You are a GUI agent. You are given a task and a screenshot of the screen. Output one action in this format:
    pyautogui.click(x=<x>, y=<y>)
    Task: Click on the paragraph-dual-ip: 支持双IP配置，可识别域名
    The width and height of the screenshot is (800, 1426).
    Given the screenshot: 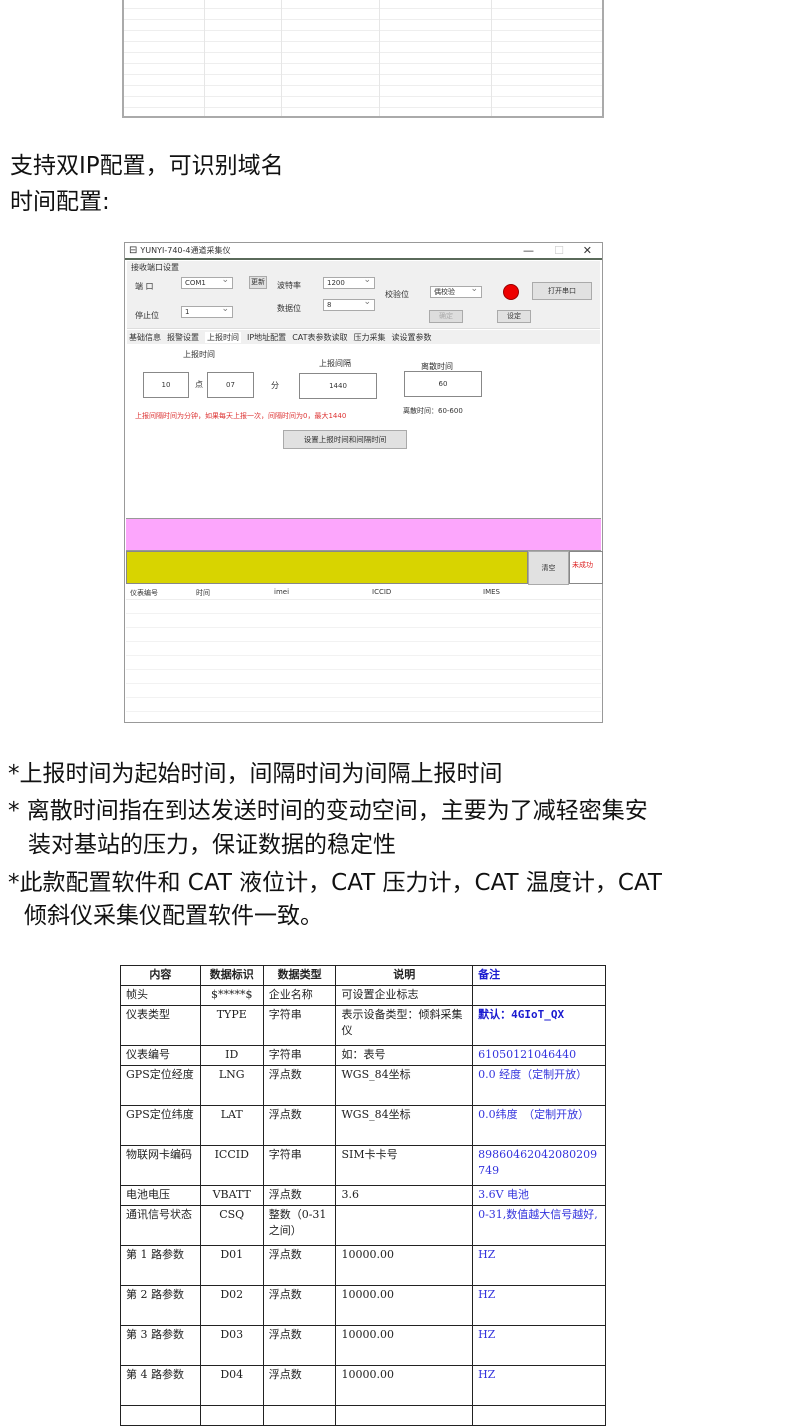 What is the action you would take?
    pyautogui.click(x=147, y=166)
    